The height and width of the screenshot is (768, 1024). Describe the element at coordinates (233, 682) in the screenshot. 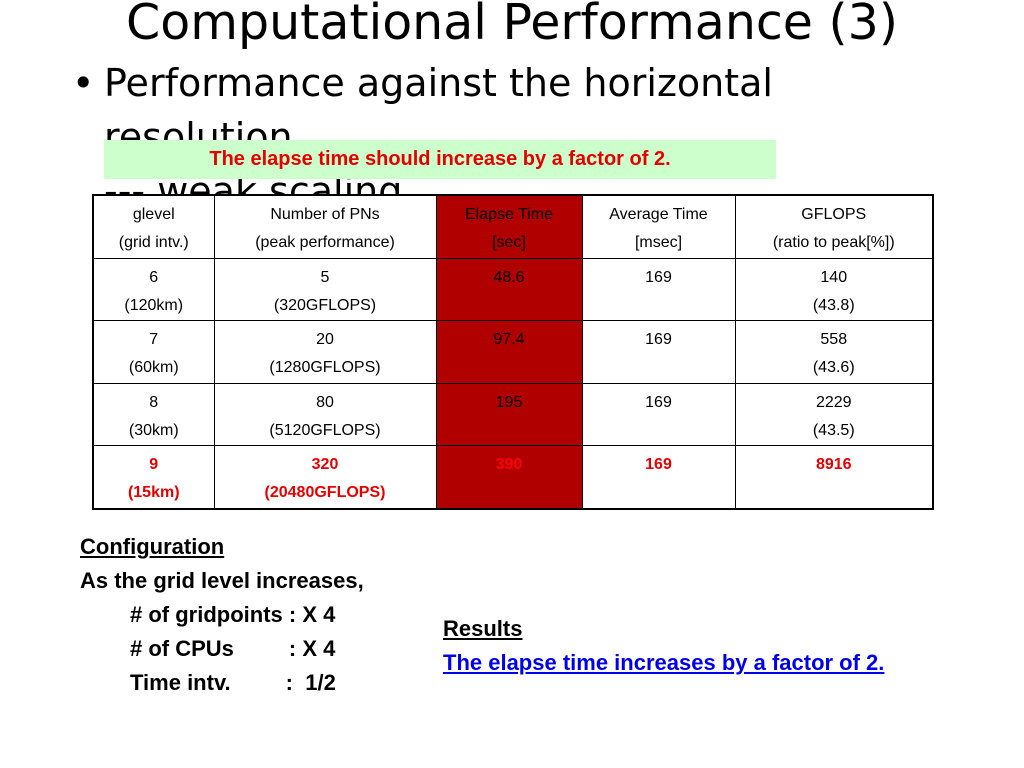

I see `configuration-item: Time intv. : 1/2` at that location.